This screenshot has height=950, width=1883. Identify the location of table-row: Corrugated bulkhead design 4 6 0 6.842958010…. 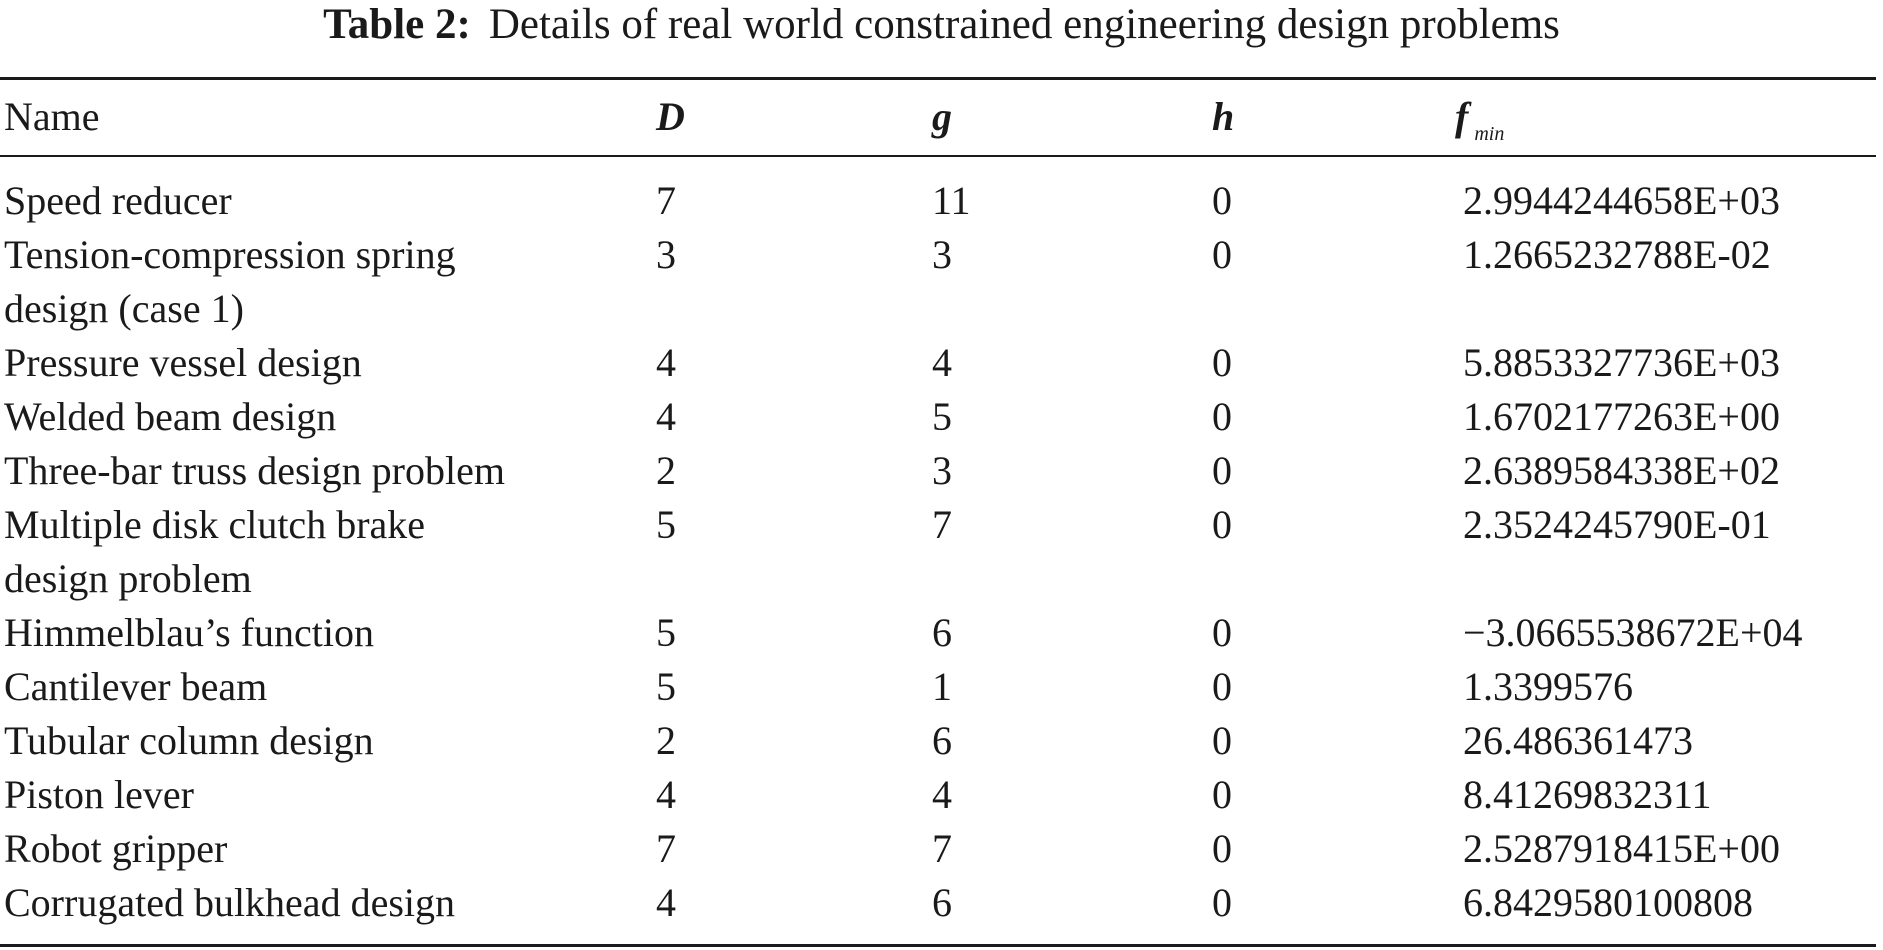
(938, 903).